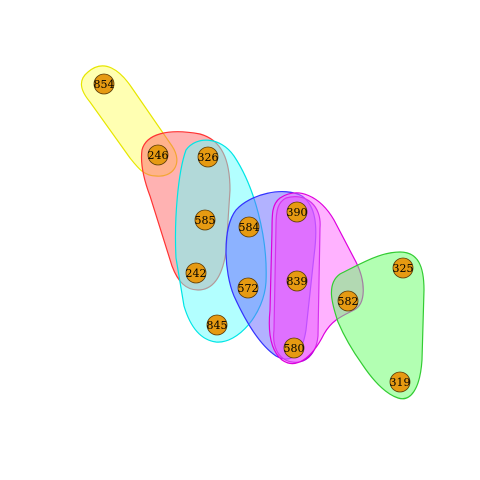 The width and height of the screenshot is (480, 480). I want to click on node-242: 242, so click(196, 273).